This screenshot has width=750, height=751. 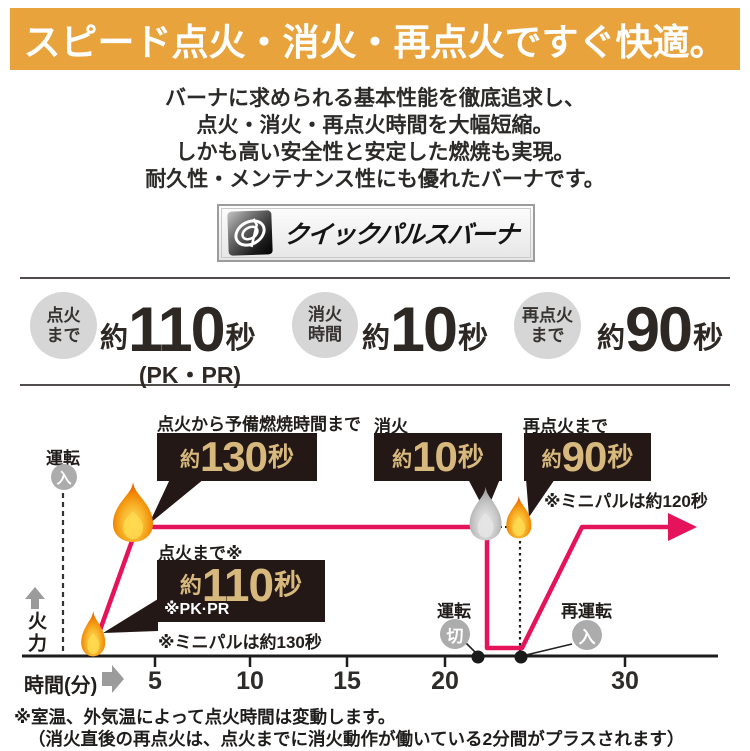 What do you see at coordinates (63, 458) in the screenshot?
I see `operation-on-label: 運転` at bounding box center [63, 458].